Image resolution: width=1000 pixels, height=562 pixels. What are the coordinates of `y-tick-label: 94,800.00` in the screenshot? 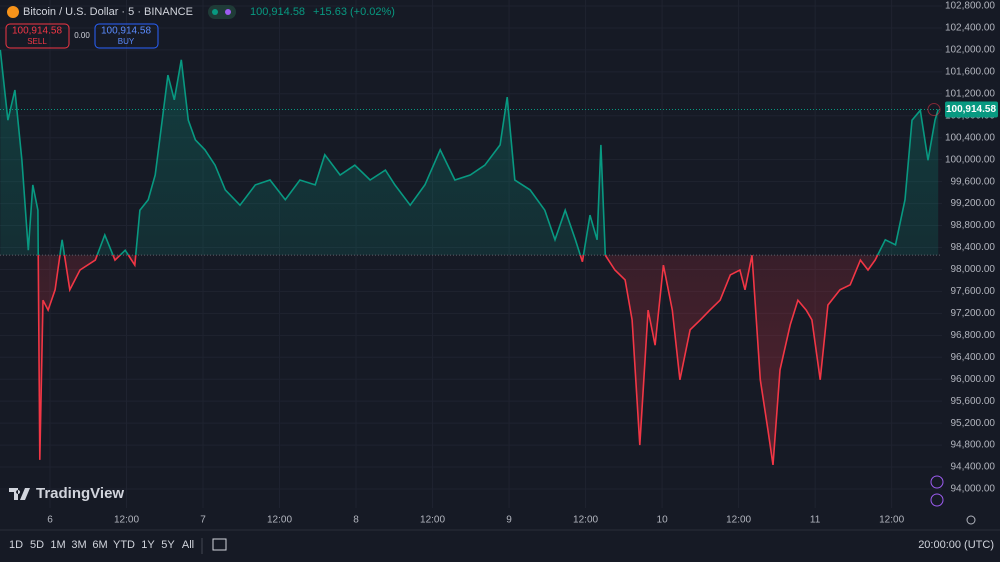 It's located at (973, 445).